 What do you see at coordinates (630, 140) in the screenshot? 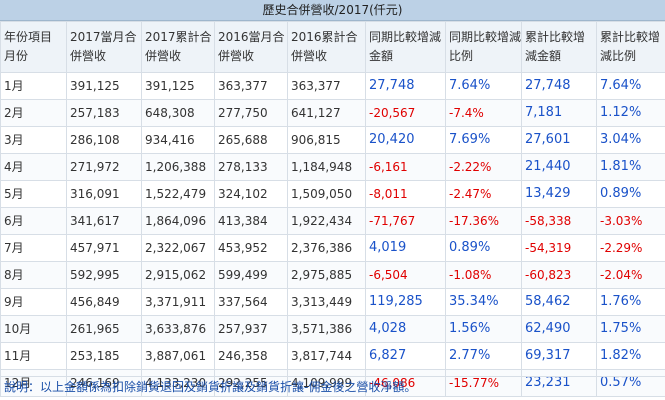
I see `cell-cum-percent: 3.04%` at bounding box center [630, 140].